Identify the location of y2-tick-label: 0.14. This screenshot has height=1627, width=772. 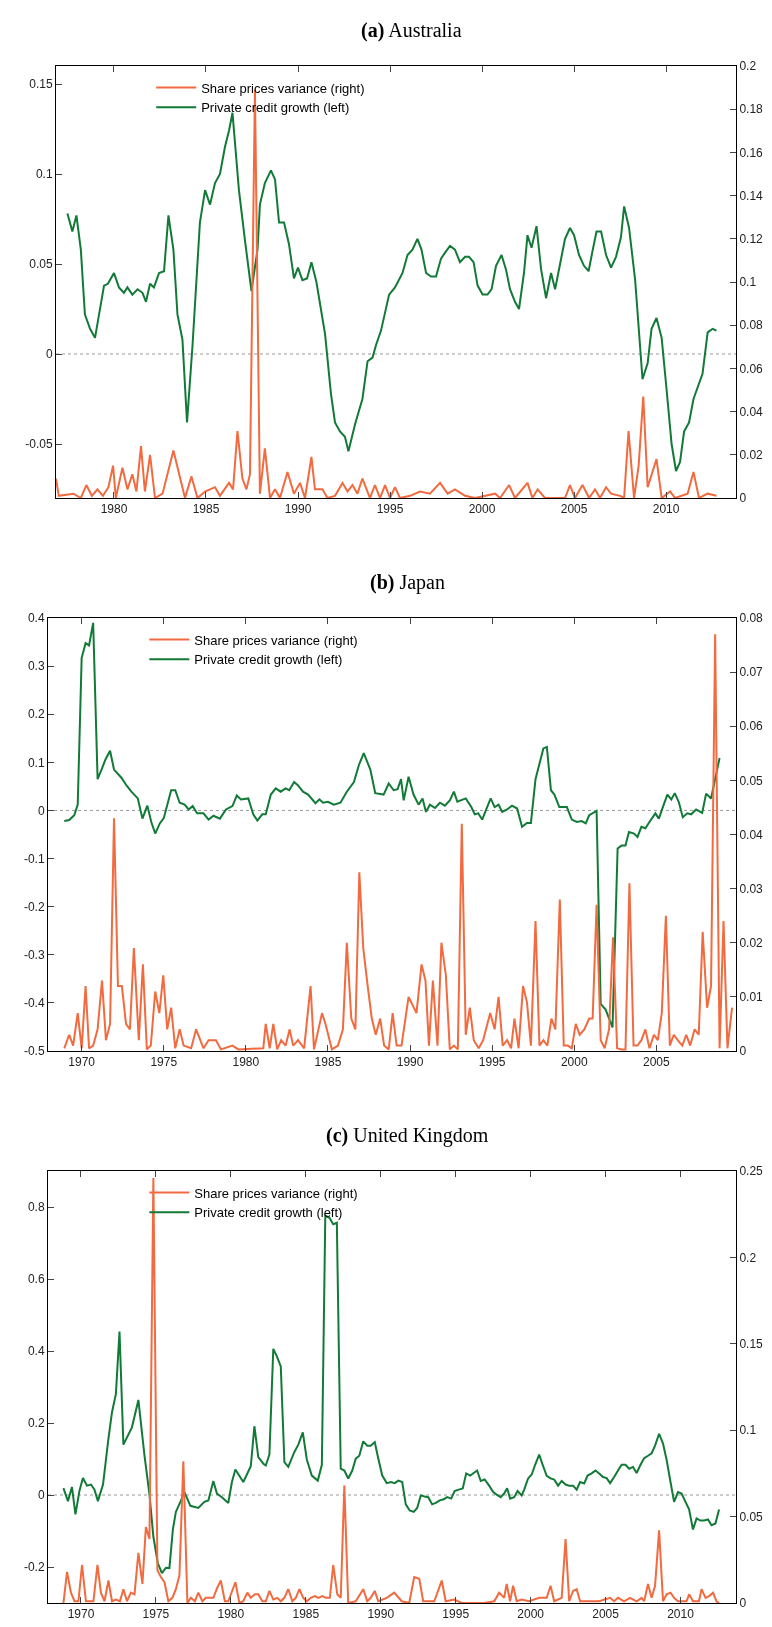
(751, 195).